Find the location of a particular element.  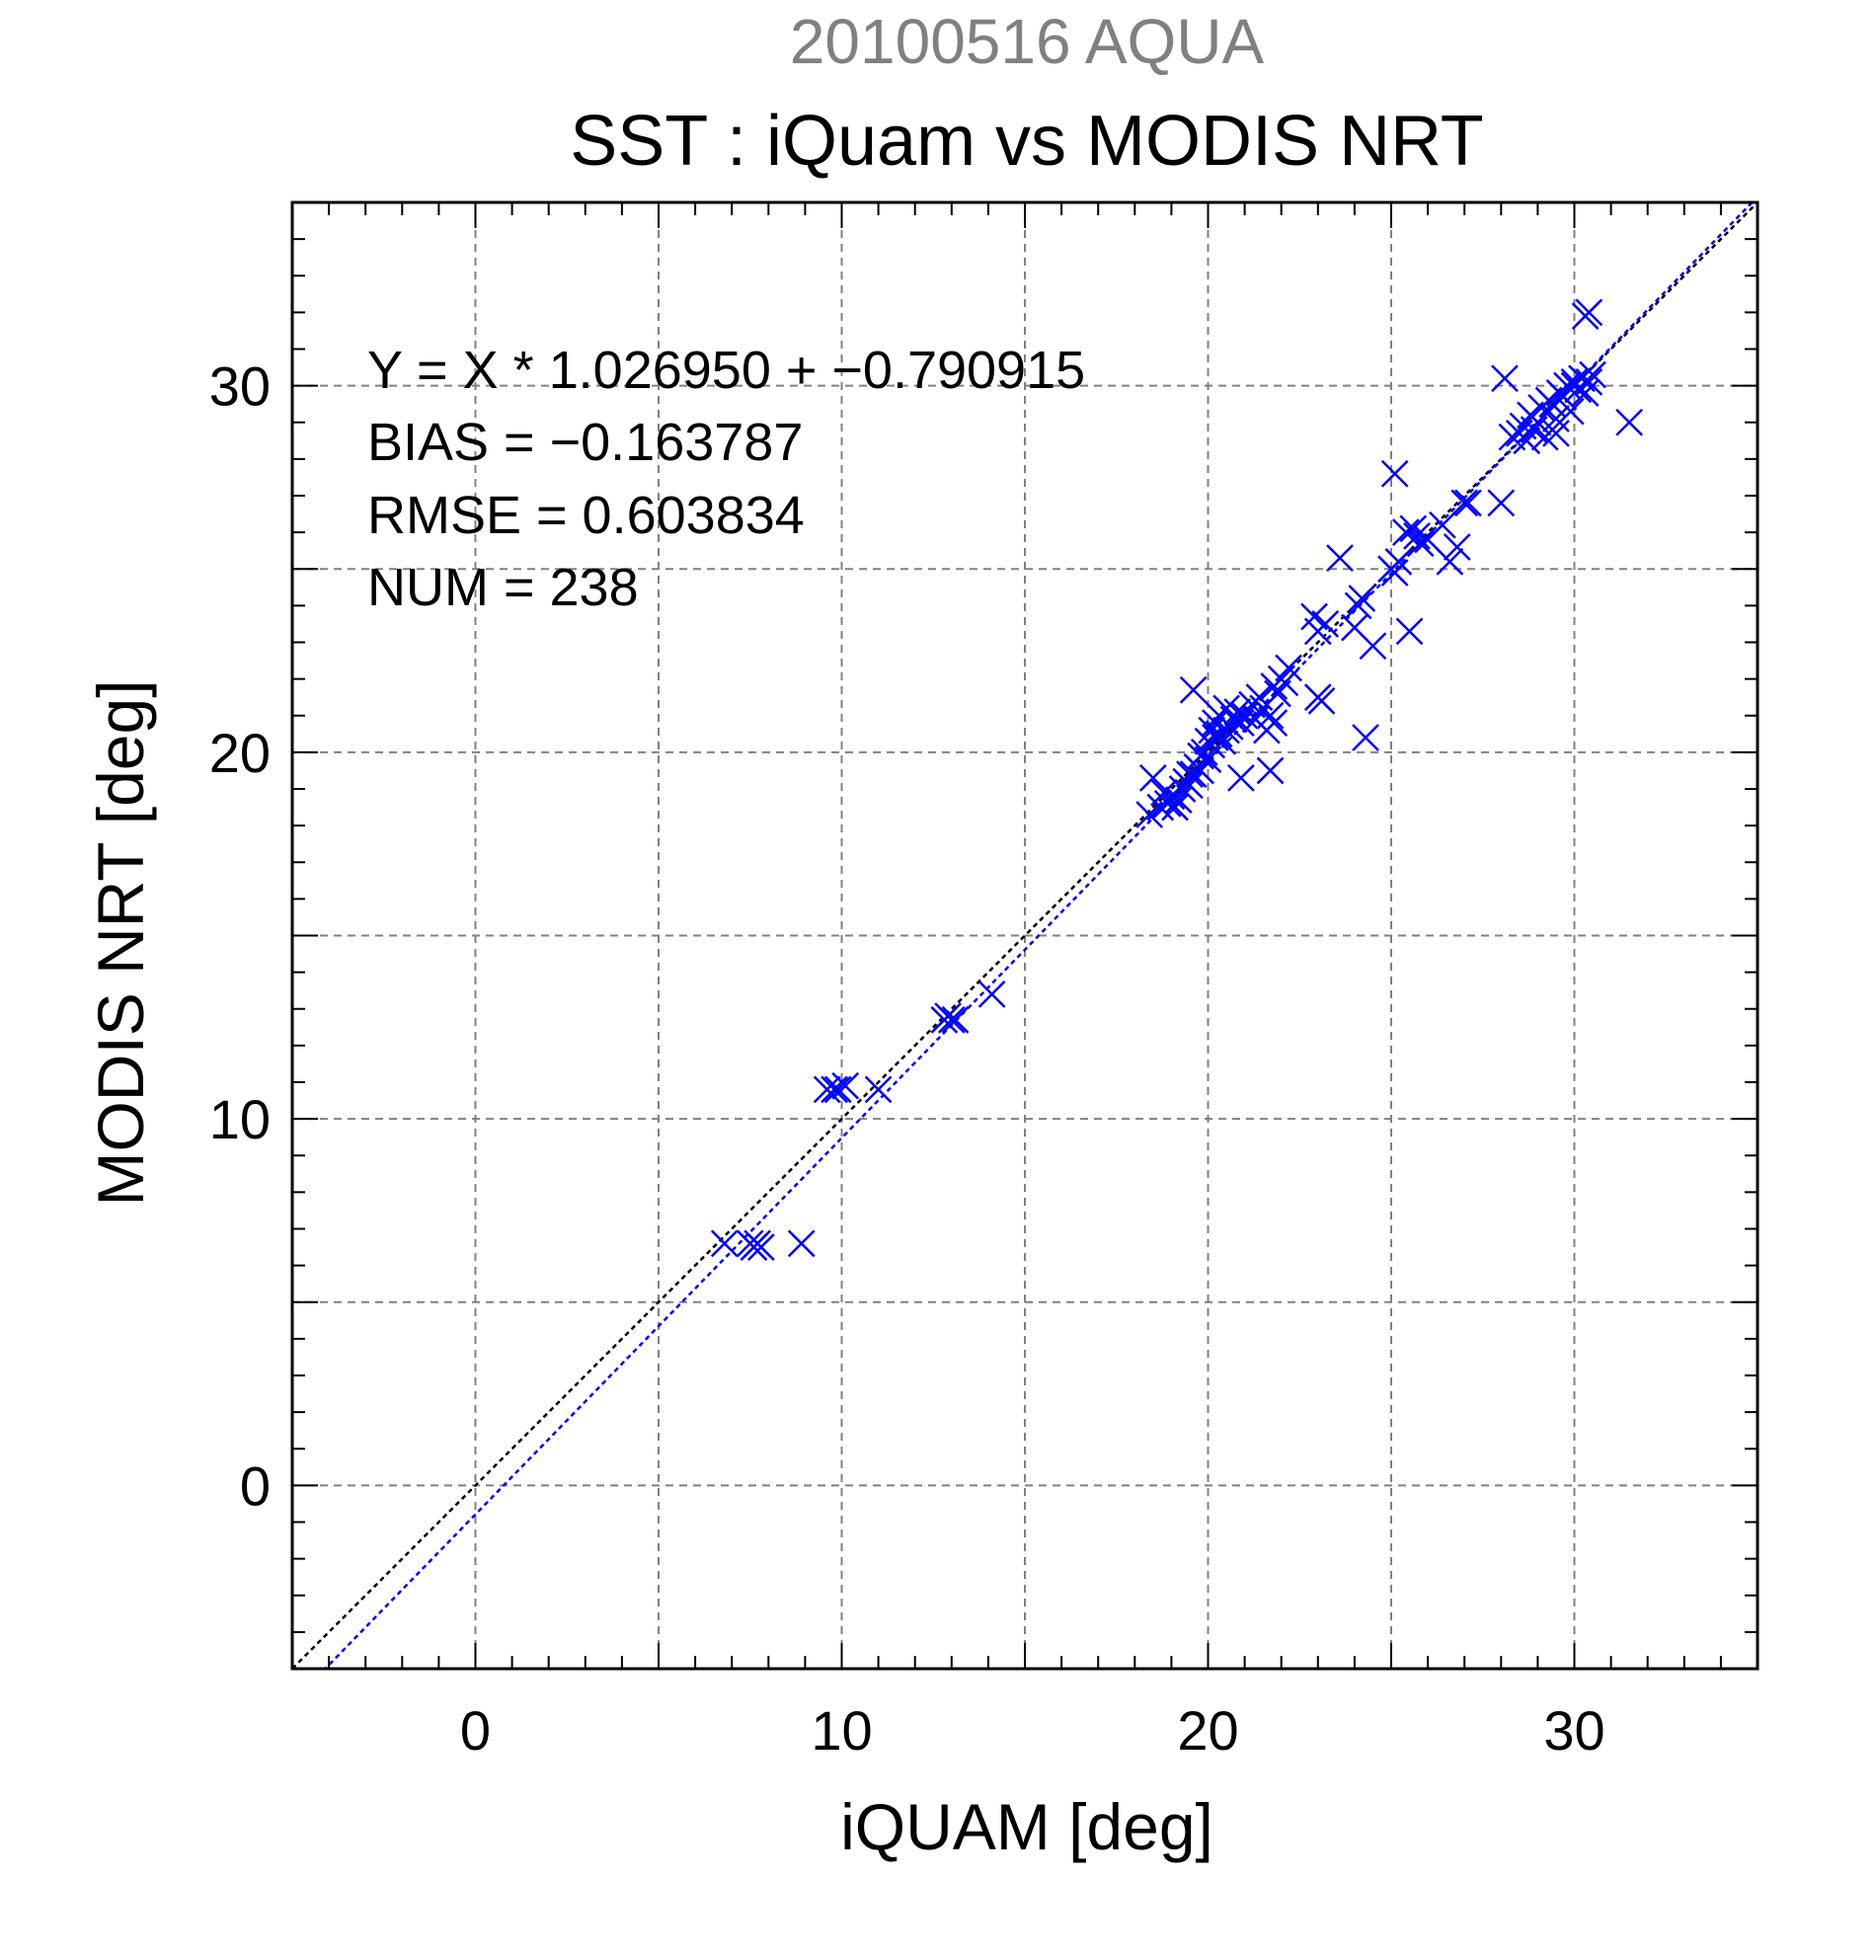

stats-num: NUM = 238 is located at coordinates (503, 588).